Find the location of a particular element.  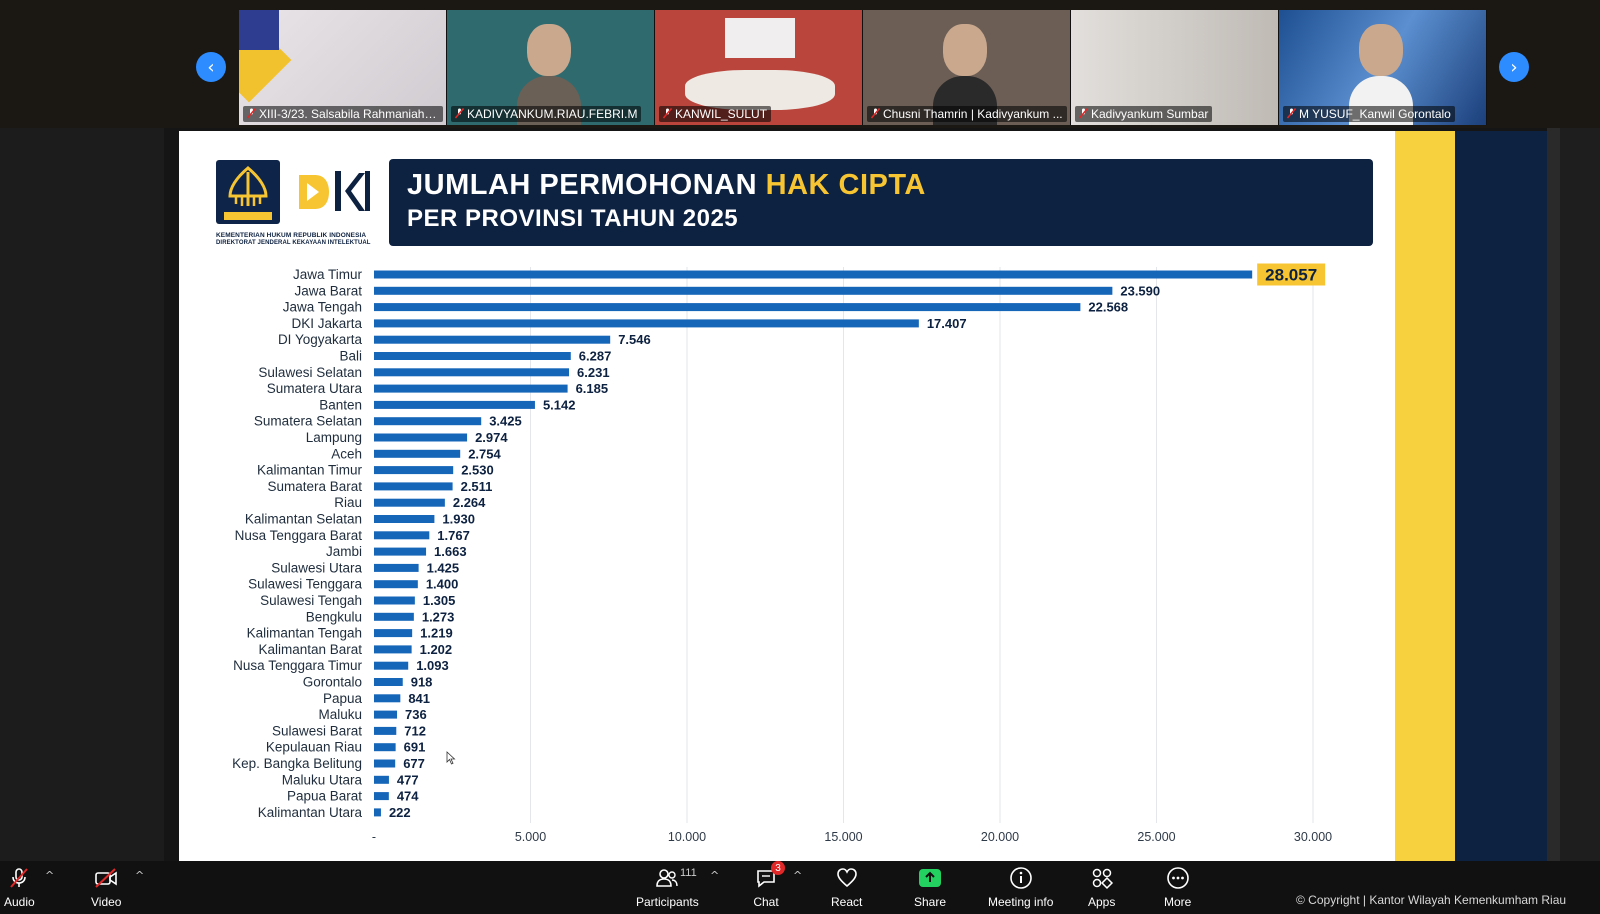

value-label: 7.546 is located at coordinates (634, 339).